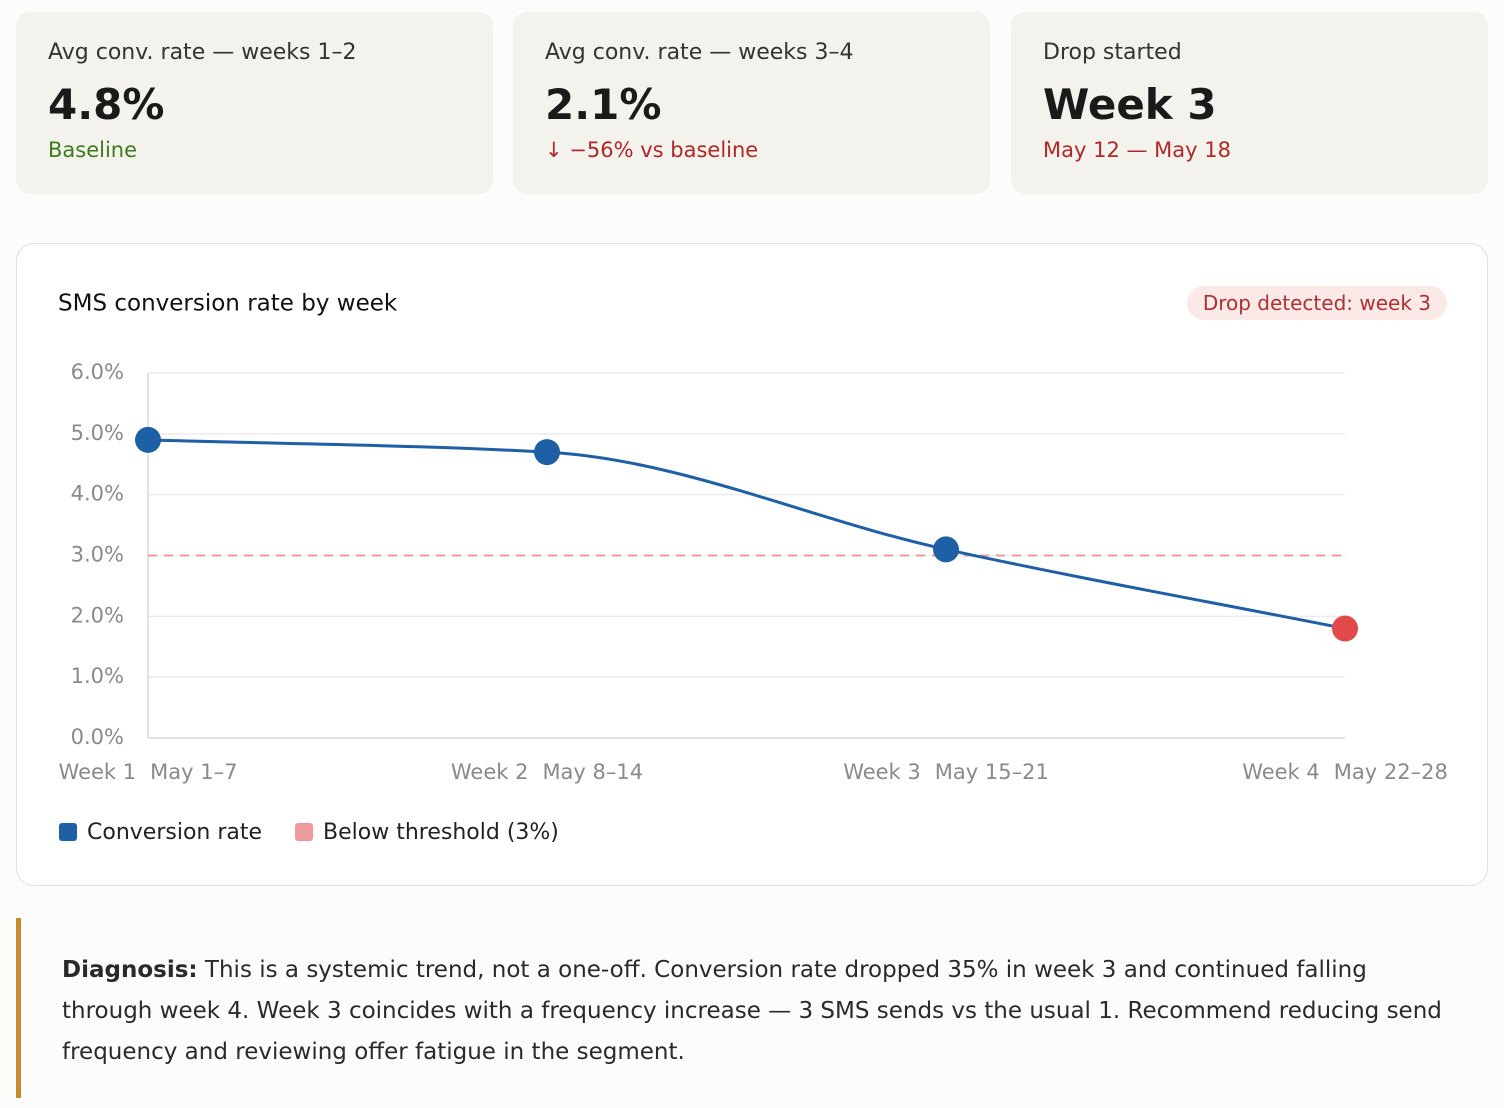 The image size is (1504, 1108). Describe the element at coordinates (148, 772) in the screenshot. I see `x-tick-label: Week 1 May 1–7` at that location.